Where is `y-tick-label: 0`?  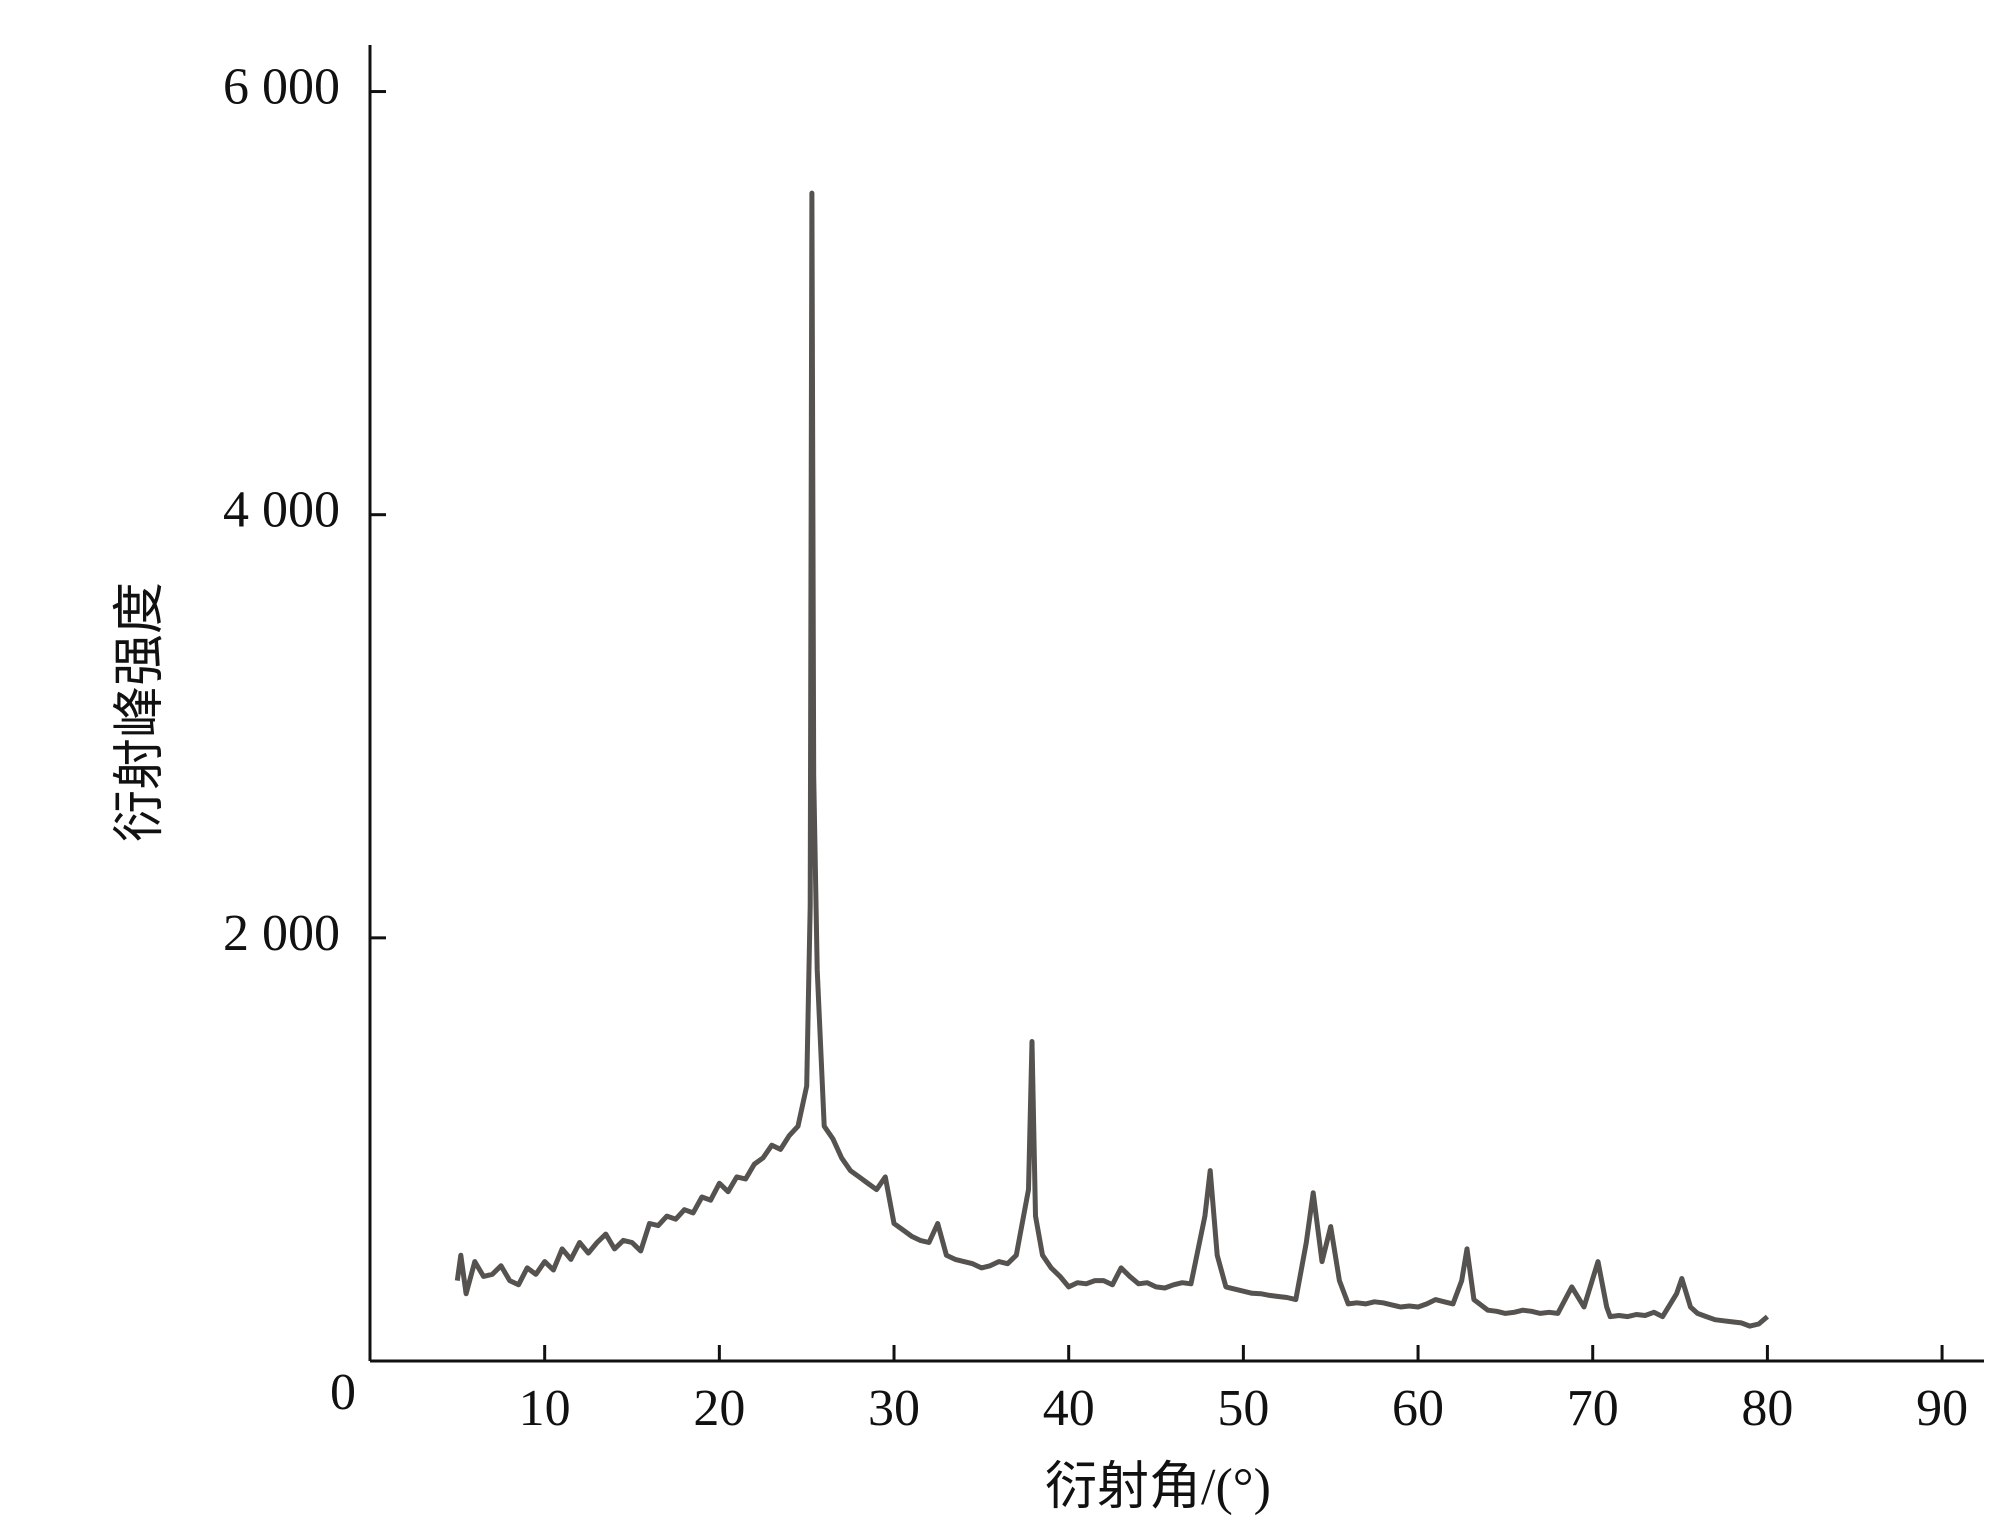 y-tick-label: 0 is located at coordinates (343, 1392).